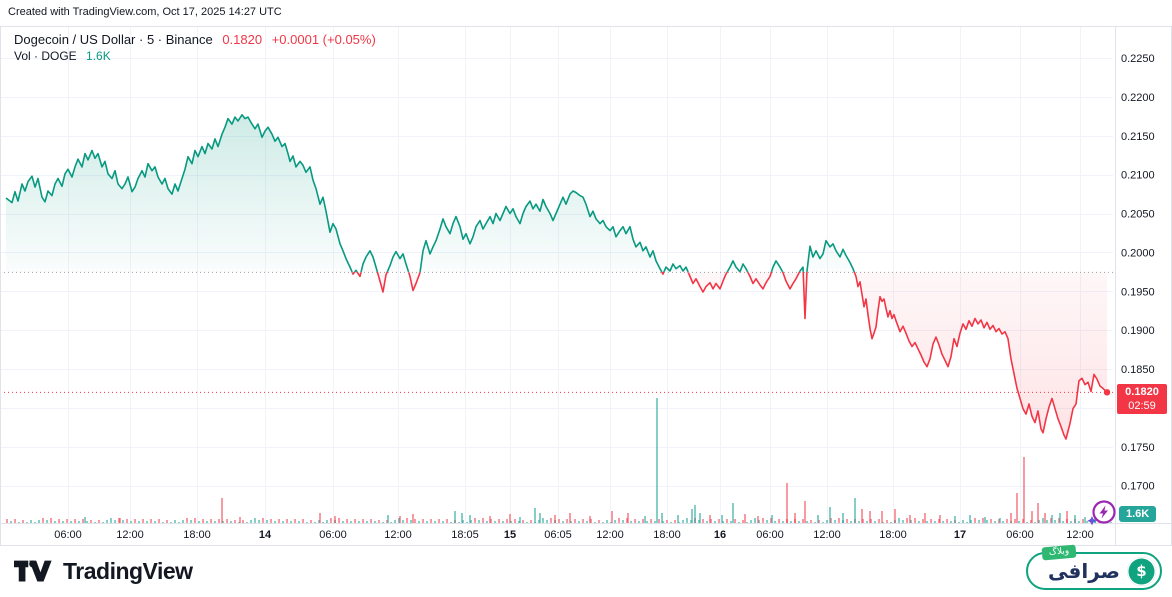  I want to click on tradingview-wordmark: TradingView, so click(128, 571).